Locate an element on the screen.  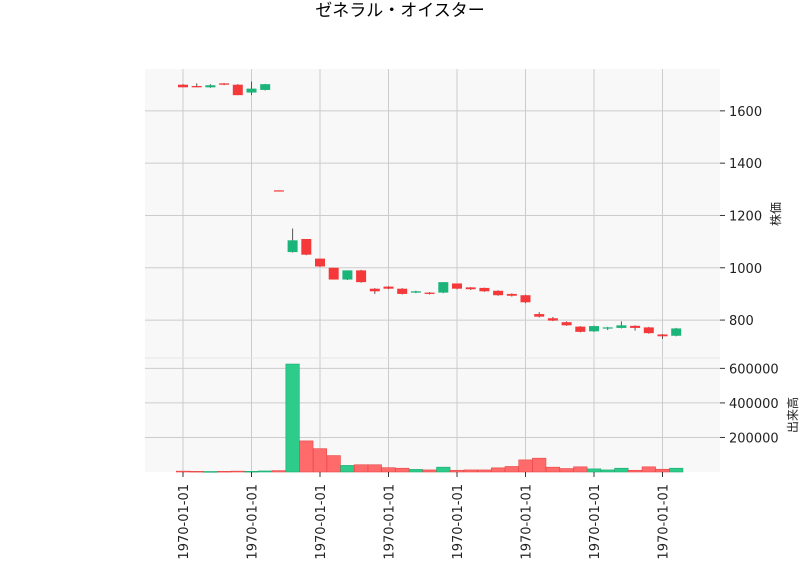
volume-tick-label: 400000 is located at coordinates (754, 404).